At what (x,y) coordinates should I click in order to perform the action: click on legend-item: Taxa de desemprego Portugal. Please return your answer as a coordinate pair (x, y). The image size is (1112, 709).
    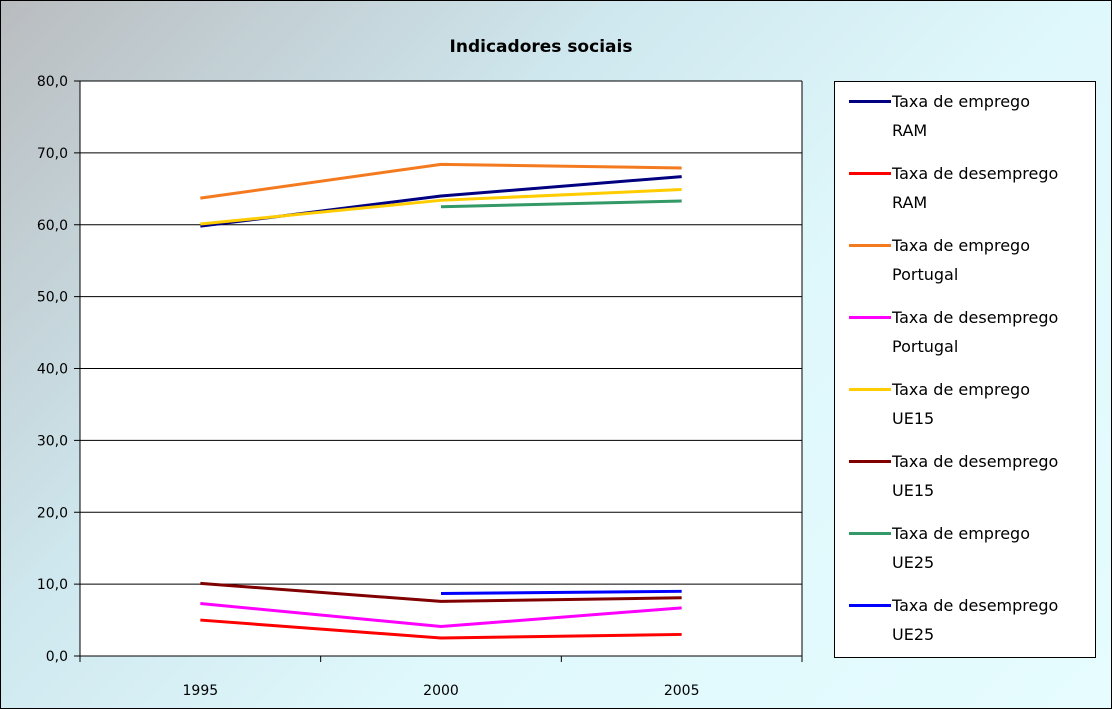
    Looking at the image, I should click on (971, 337).